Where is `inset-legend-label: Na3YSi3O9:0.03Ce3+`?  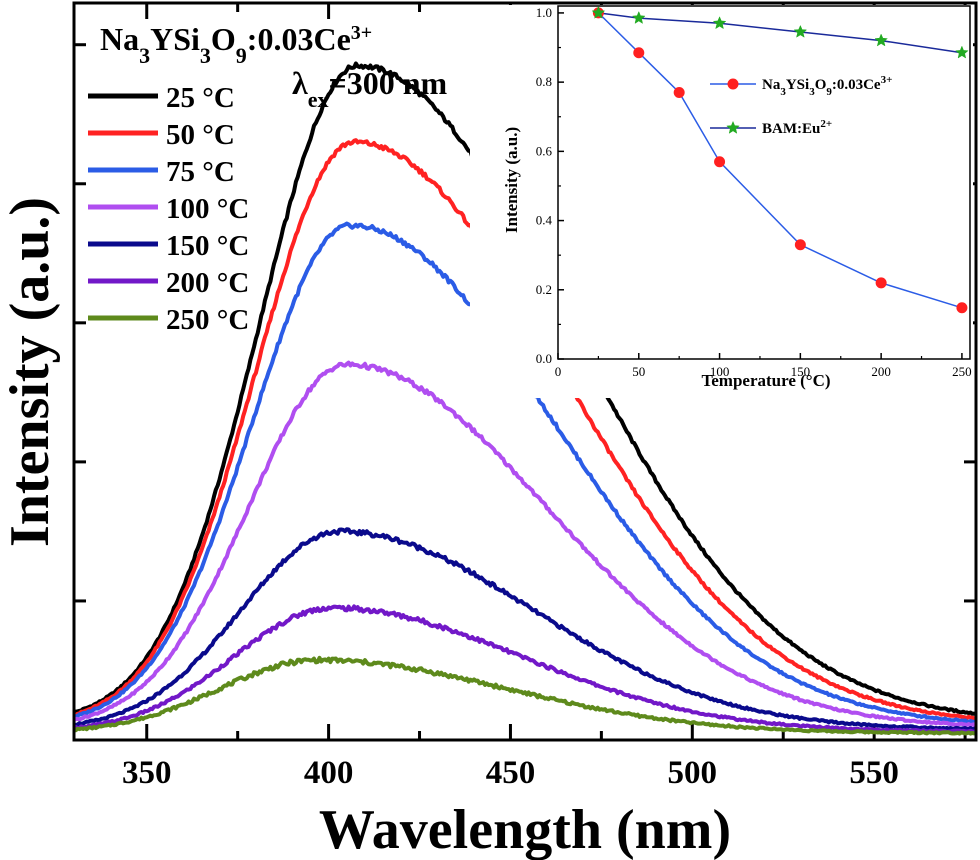 inset-legend-label: Na3YSi3O9:0.03Ce3+ is located at coordinates (827, 86).